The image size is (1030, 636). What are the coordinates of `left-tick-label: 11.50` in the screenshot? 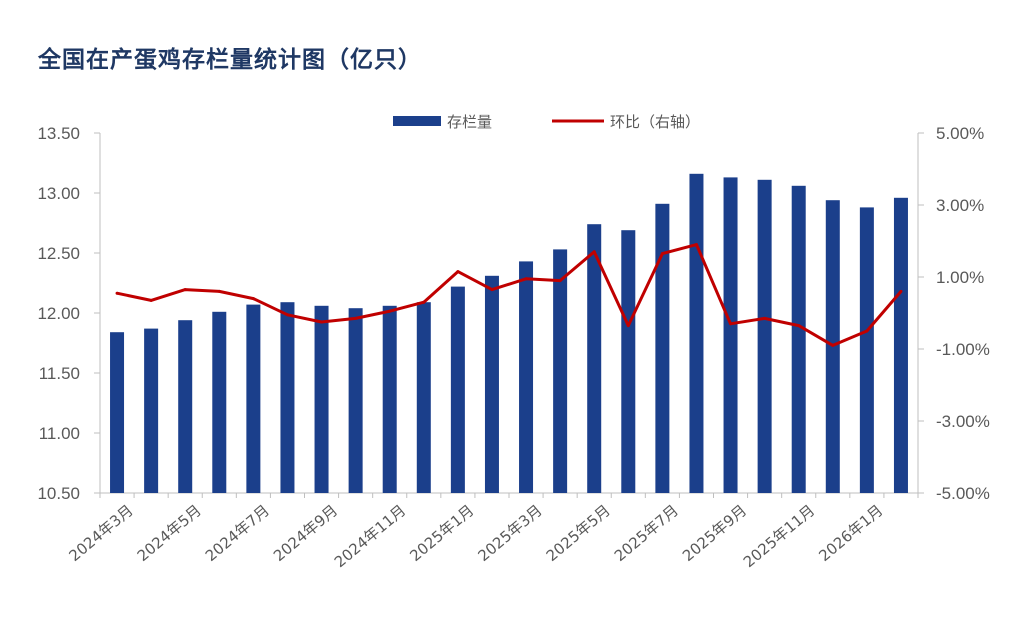 It's located at (59, 373).